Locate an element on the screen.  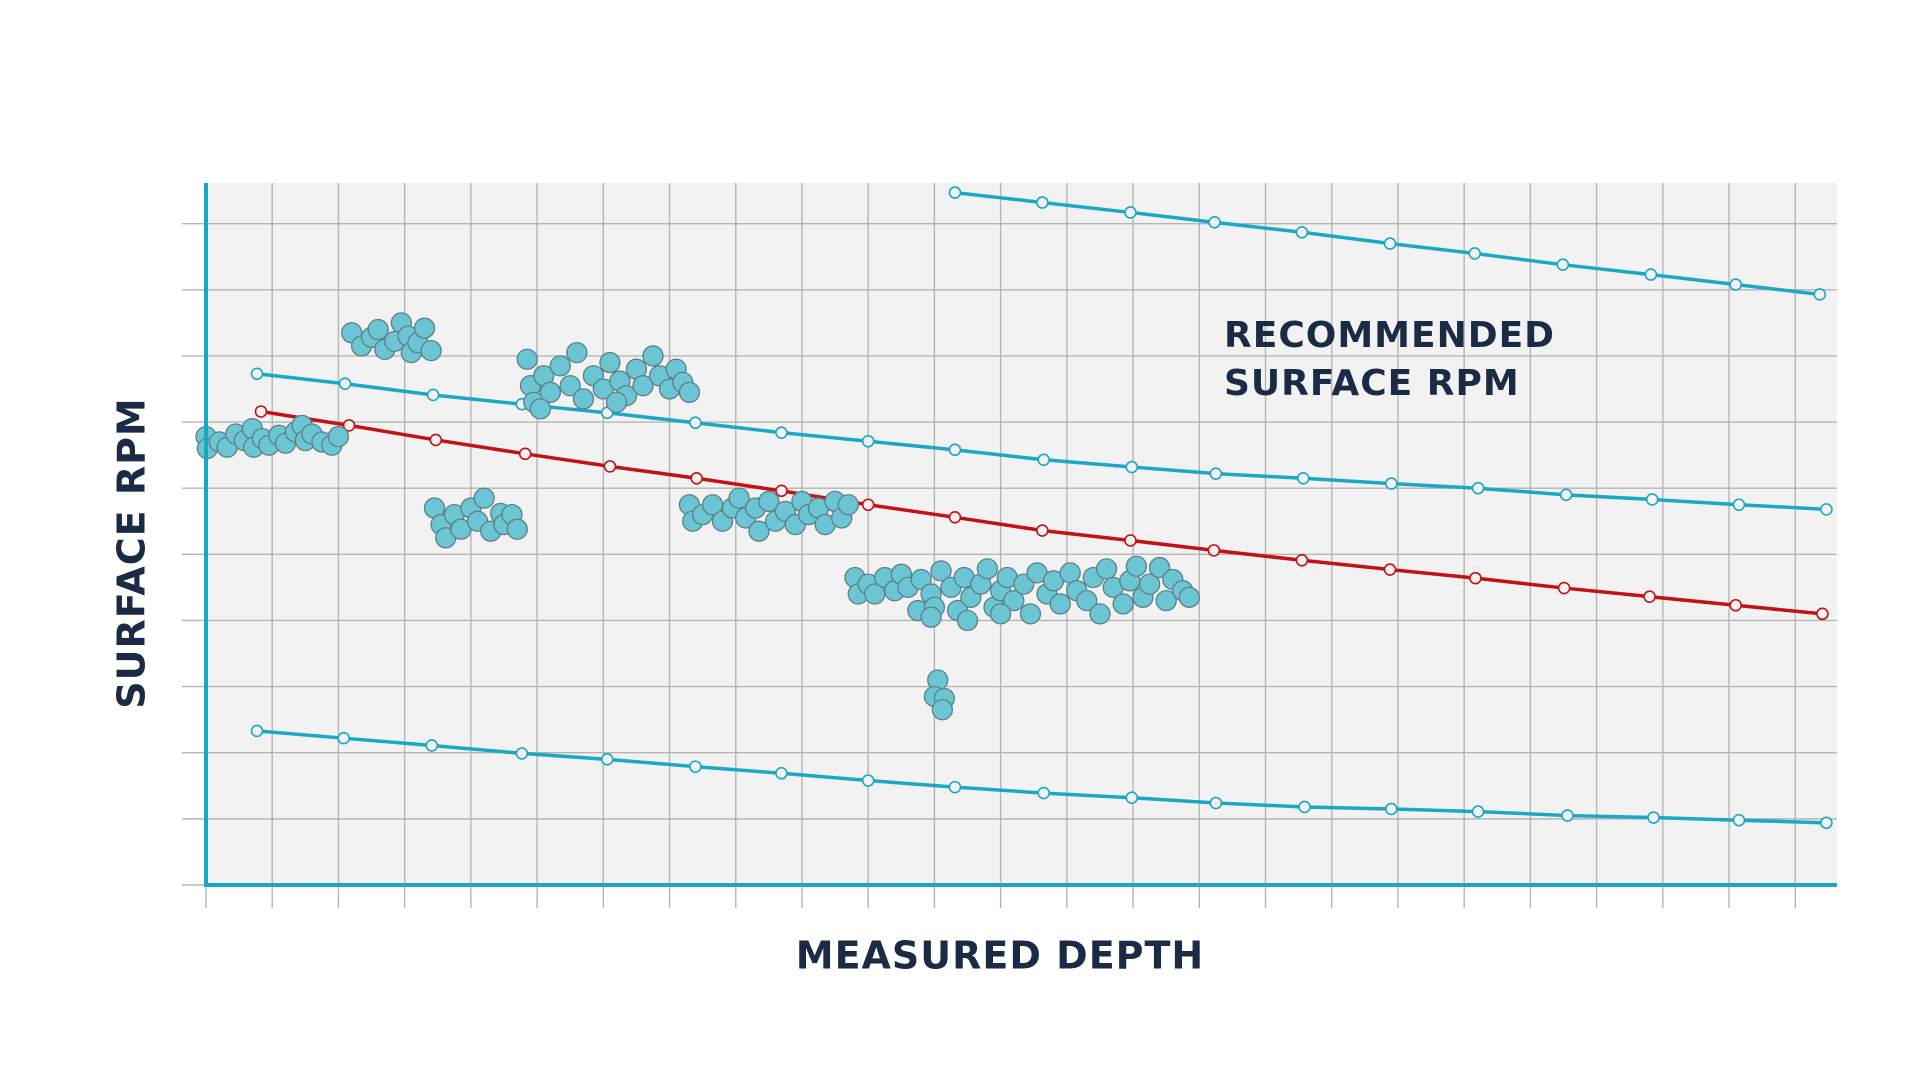
annotation: SURFACE RPM is located at coordinates (1372, 383).